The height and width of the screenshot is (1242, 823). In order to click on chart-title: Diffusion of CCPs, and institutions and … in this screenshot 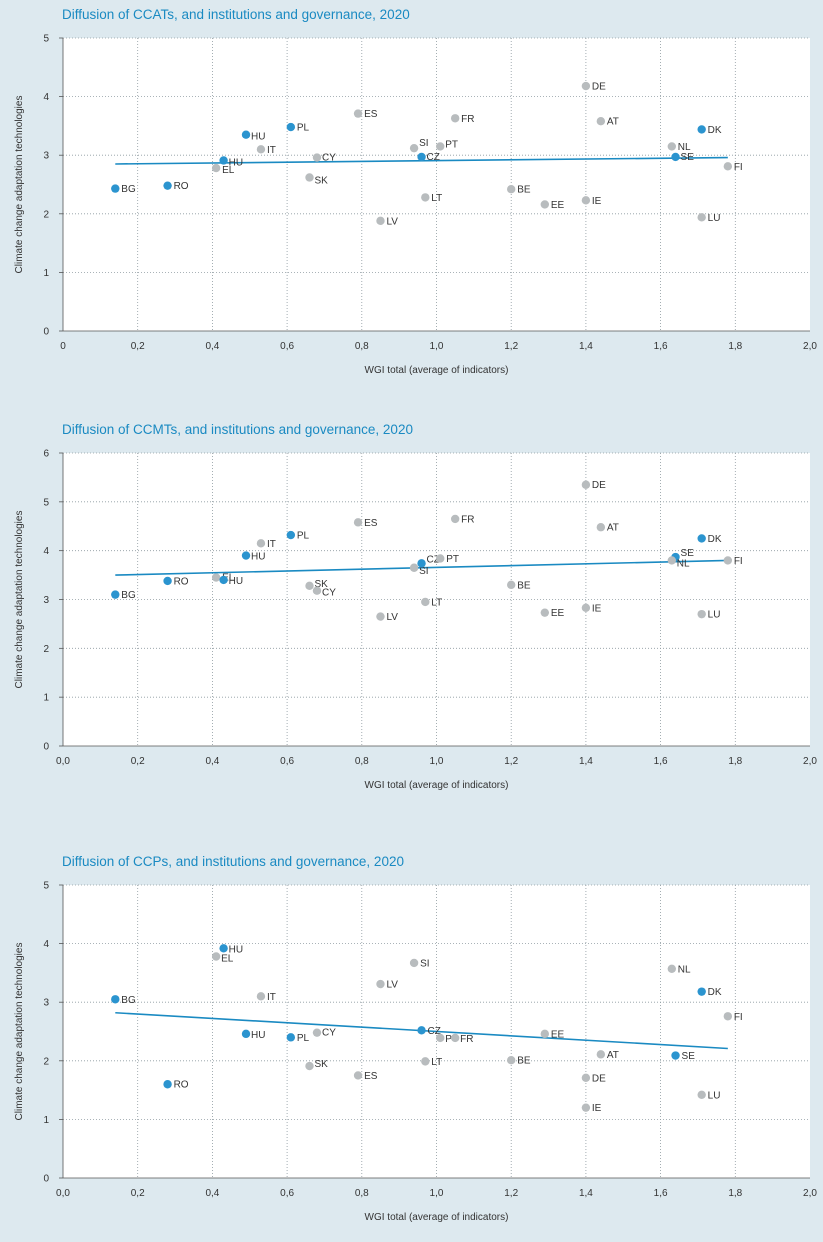, I will do `click(233, 861)`.